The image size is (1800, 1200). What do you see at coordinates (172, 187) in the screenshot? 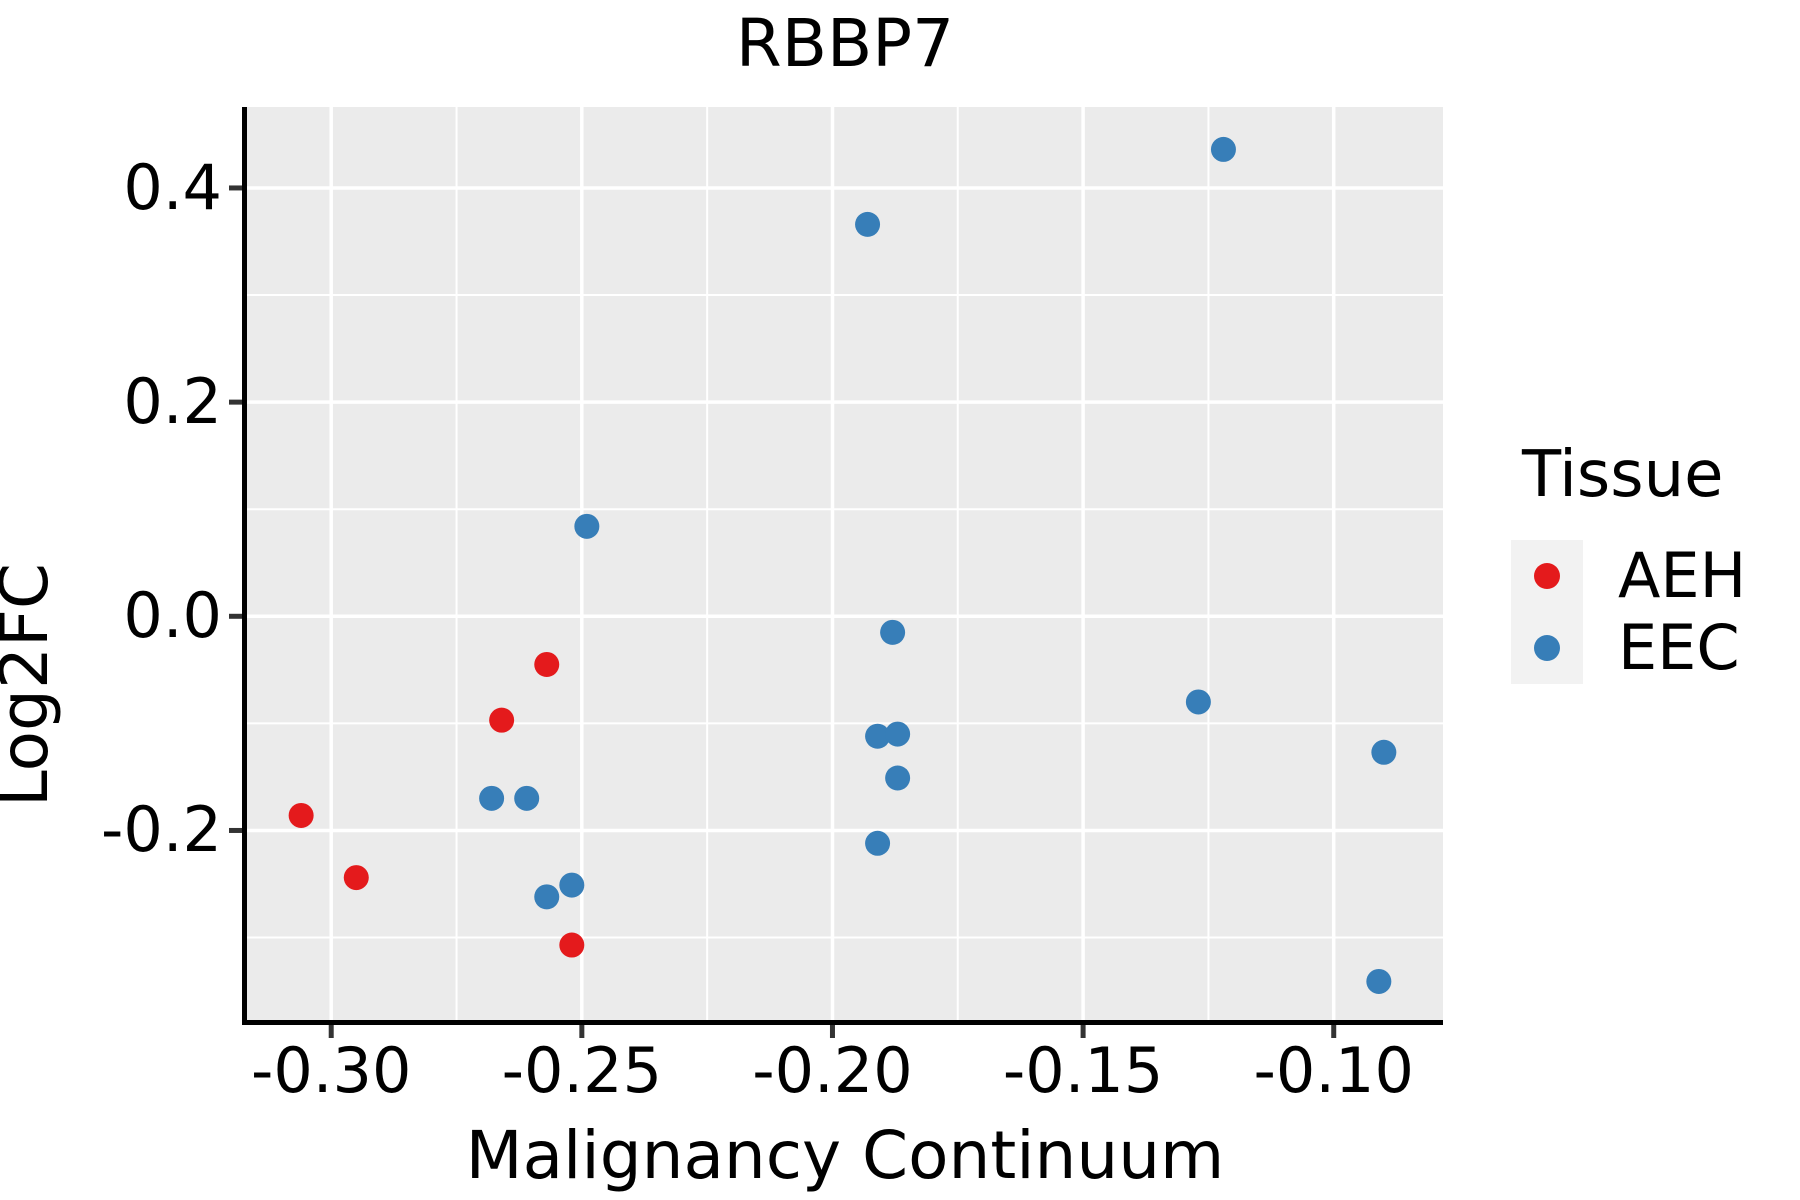
I see `y-tick-label: 0.4` at bounding box center [172, 187].